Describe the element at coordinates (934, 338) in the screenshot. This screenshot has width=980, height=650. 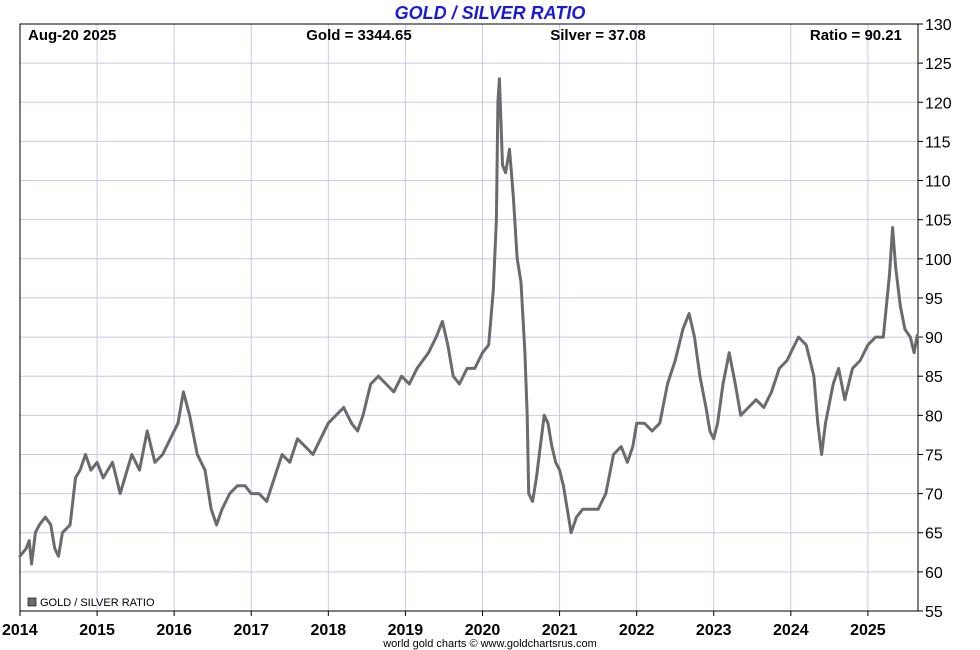
I see `y-tick-label: 90` at that location.